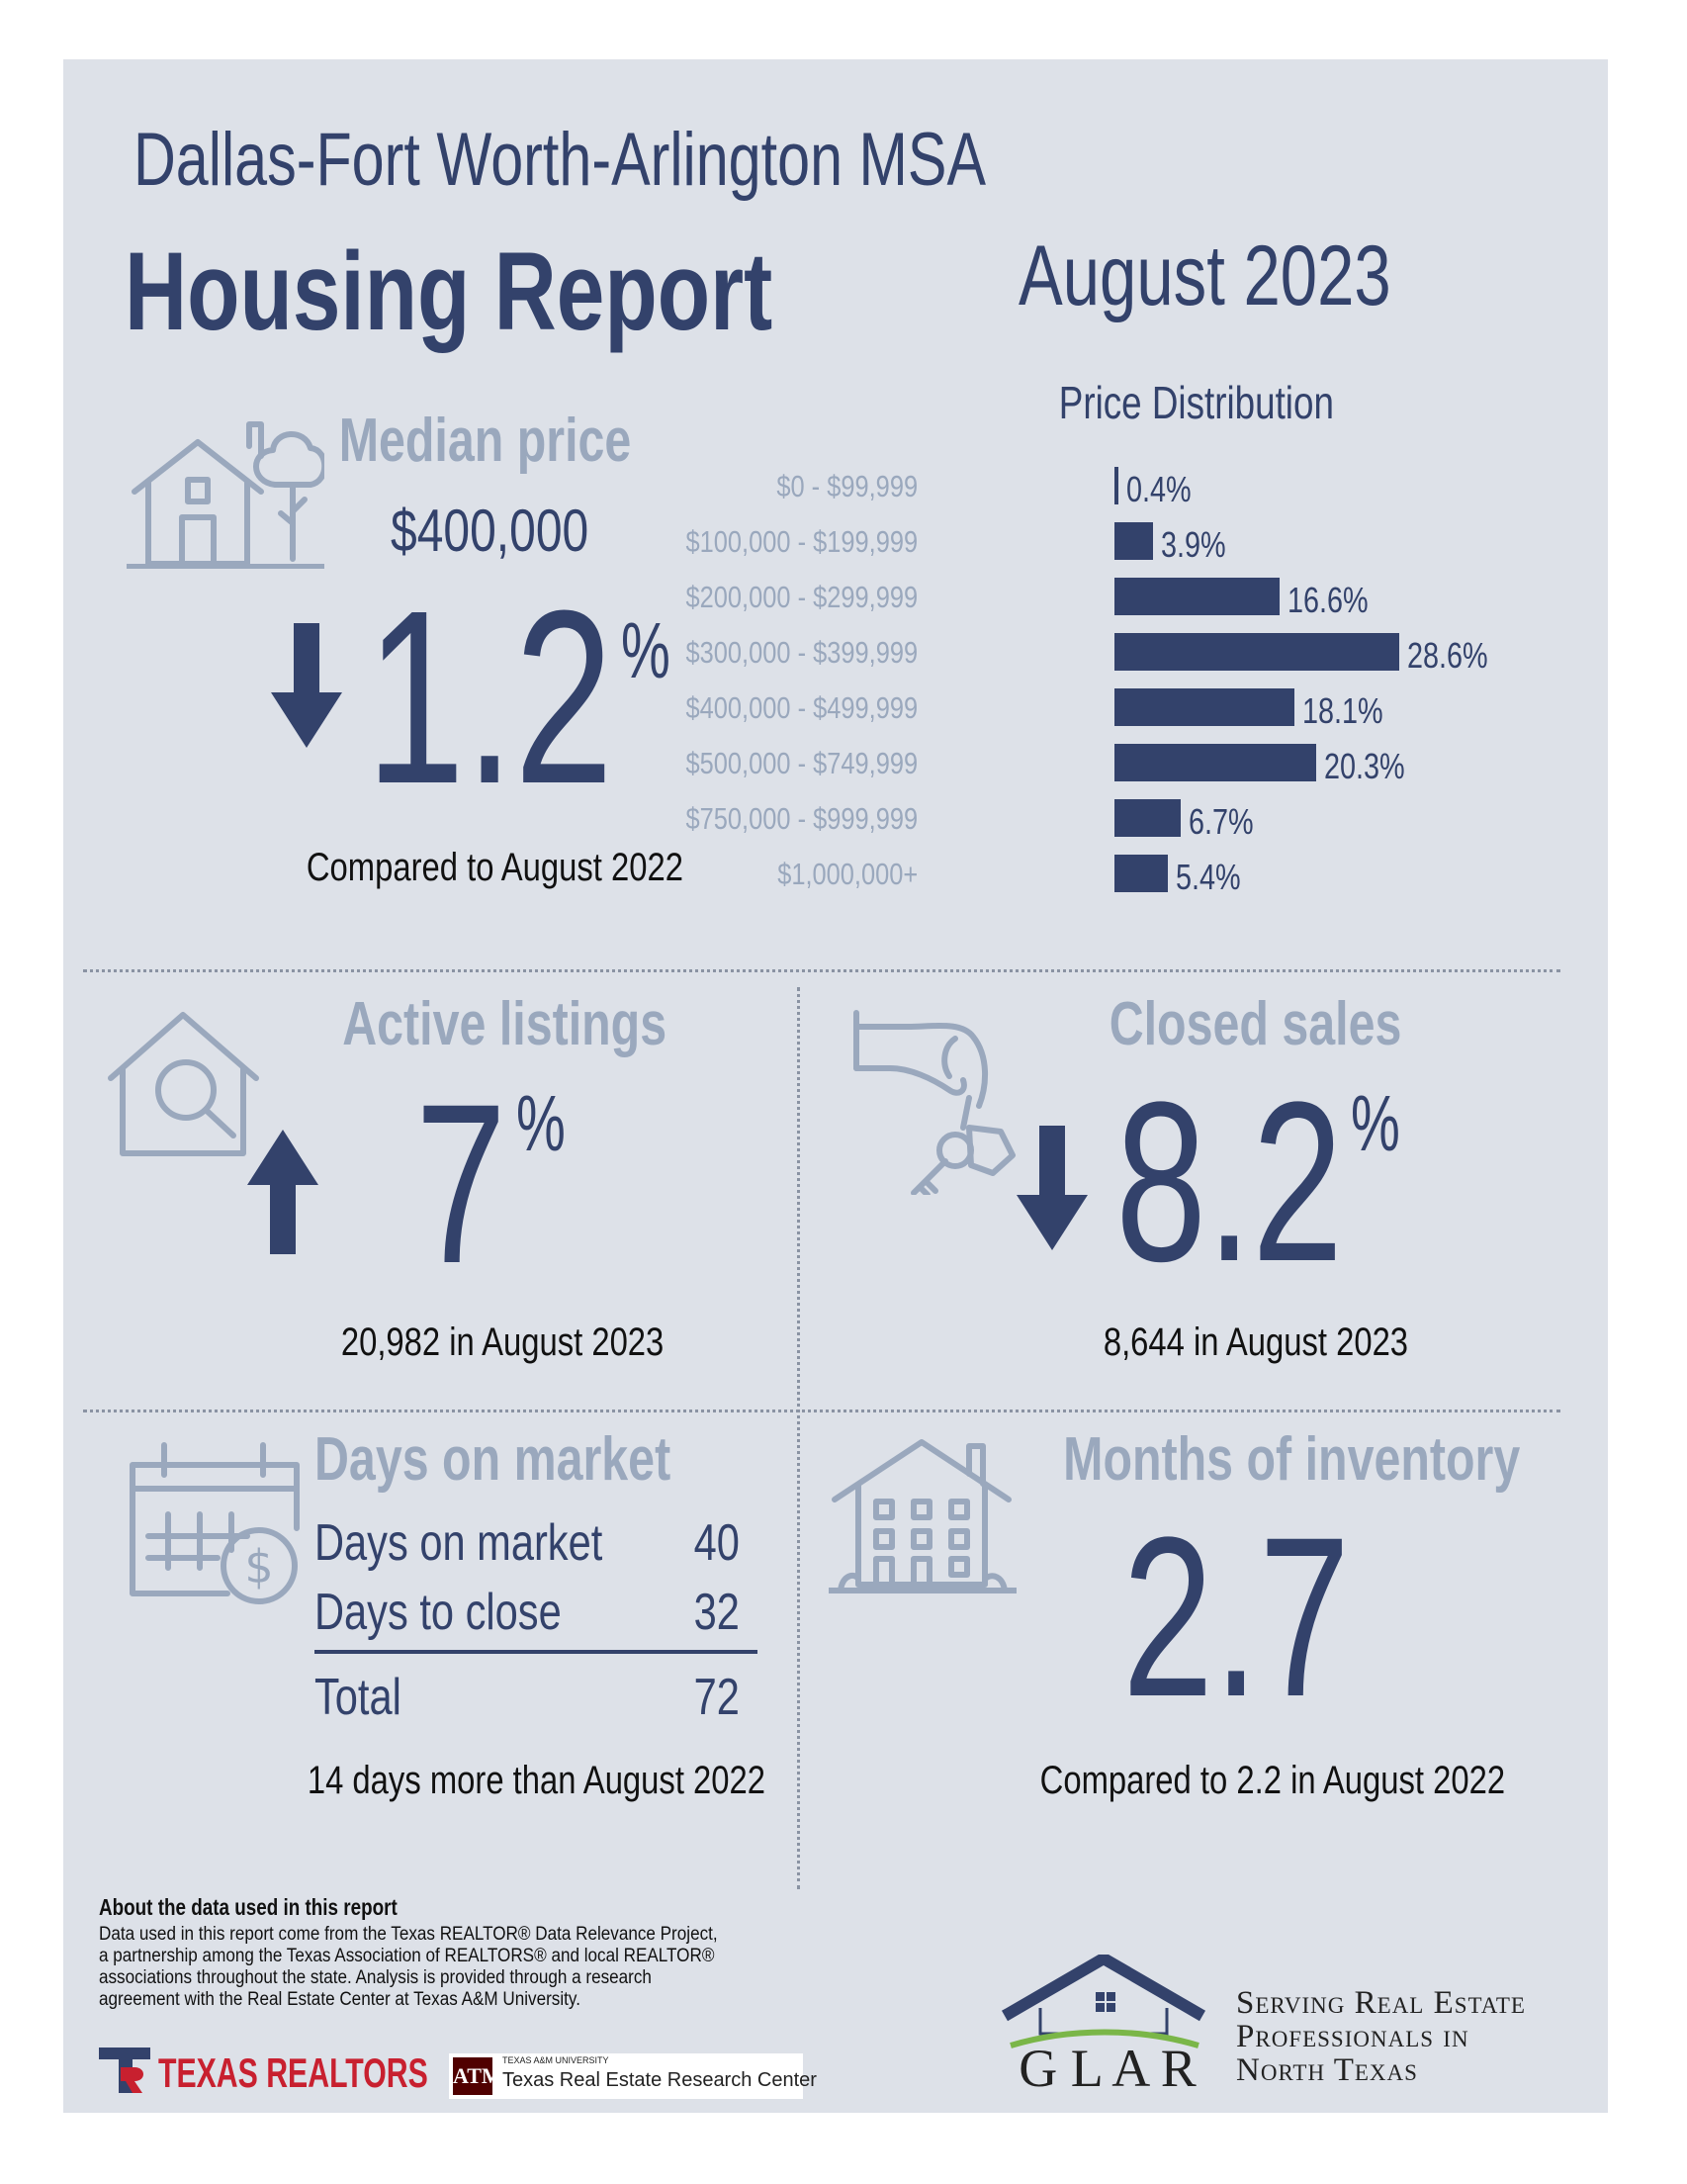 Image resolution: width=1687 pixels, height=2184 pixels. What do you see at coordinates (293, 2072) in the screenshot?
I see `texas-realtors-logo-text: TEXAS REALTORS` at bounding box center [293, 2072].